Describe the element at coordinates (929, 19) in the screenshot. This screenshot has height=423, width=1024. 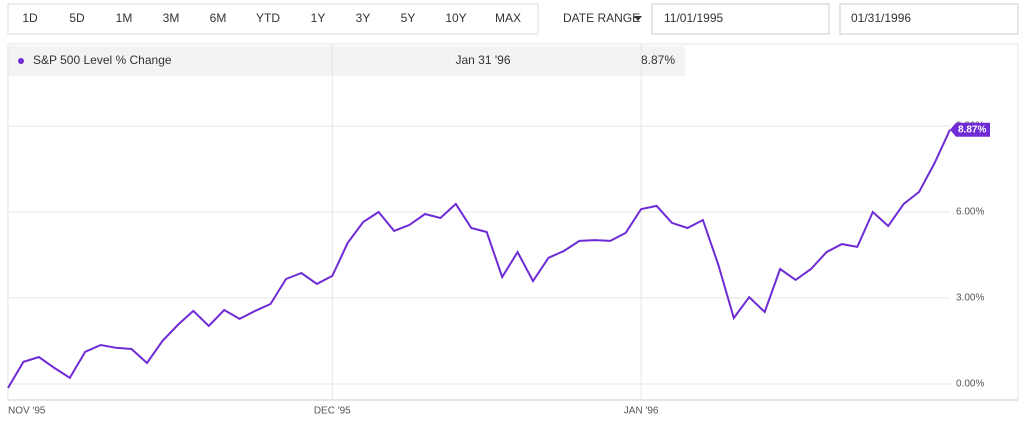
I see `end-date-input` at that location.